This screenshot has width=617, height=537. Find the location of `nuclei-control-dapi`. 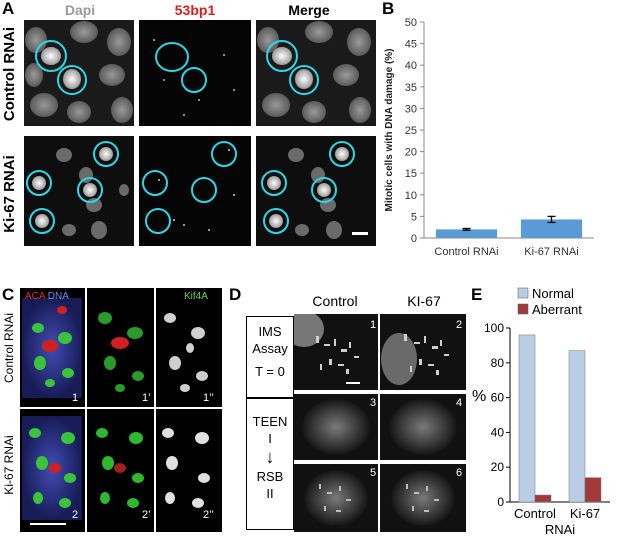

nuclei-control-dapi is located at coordinates (79, 72).